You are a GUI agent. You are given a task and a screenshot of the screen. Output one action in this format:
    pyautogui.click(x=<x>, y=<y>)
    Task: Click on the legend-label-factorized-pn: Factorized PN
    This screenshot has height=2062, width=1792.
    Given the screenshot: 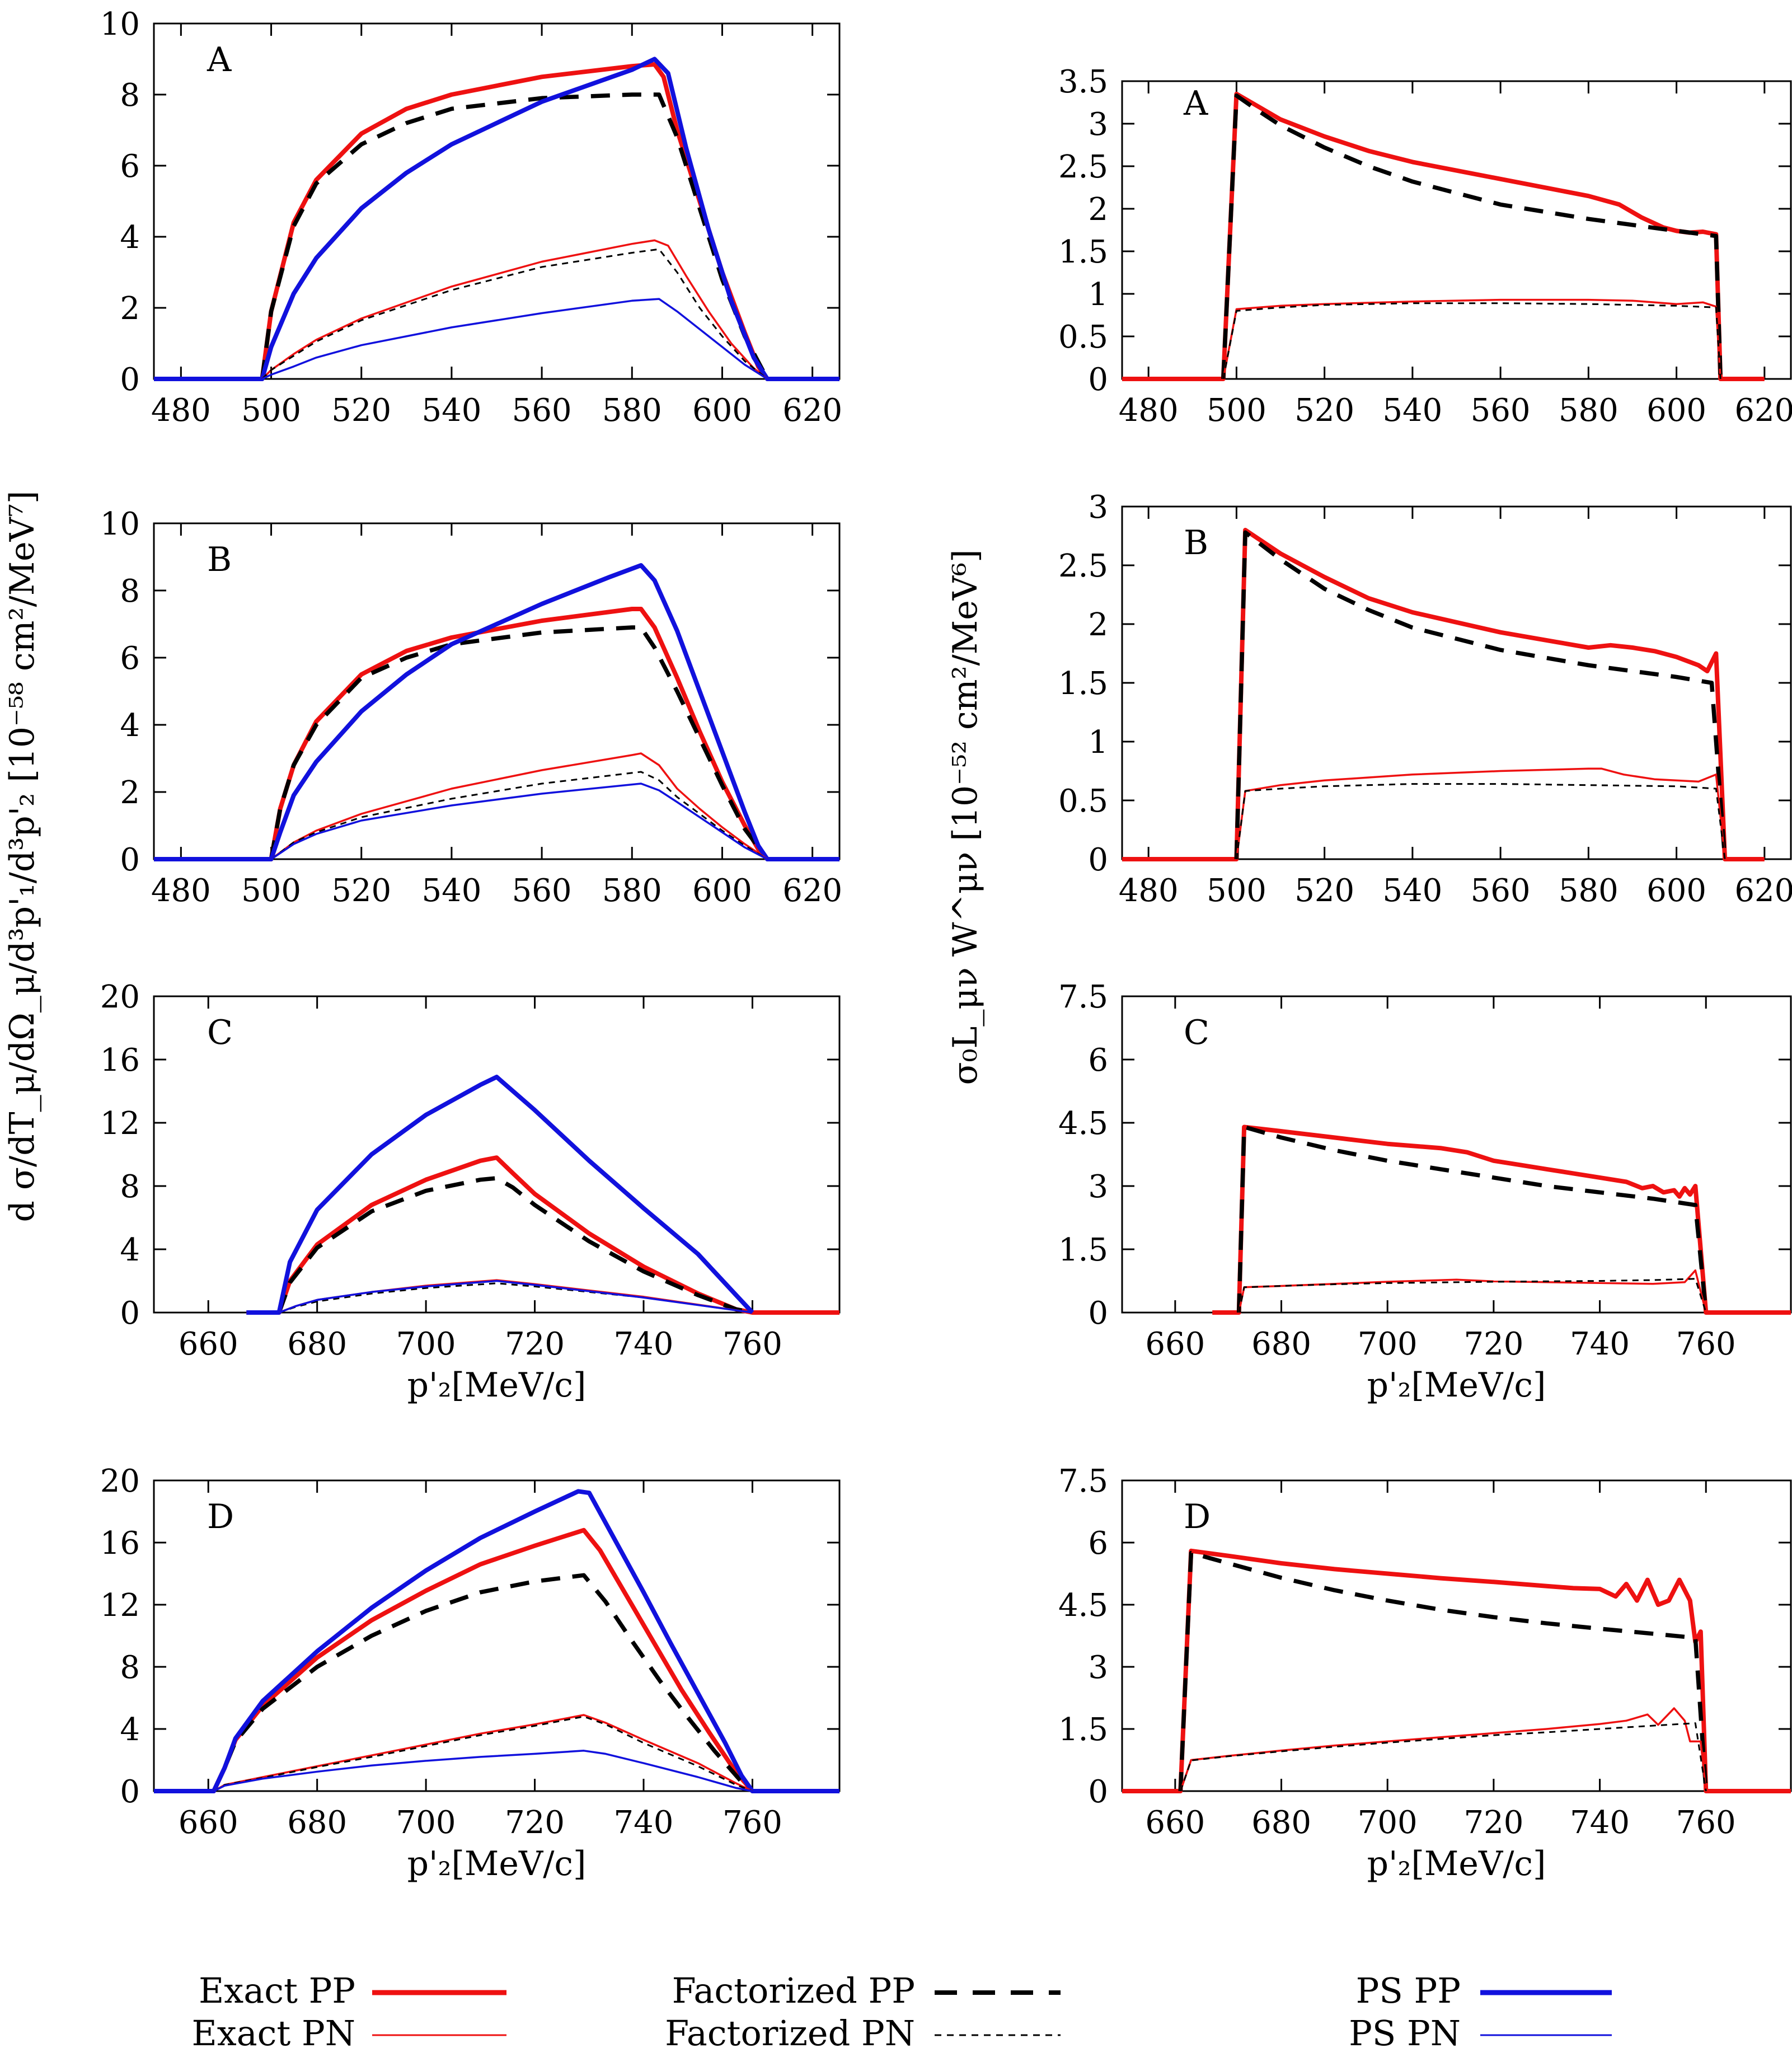 What is the action you would take?
    pyautogui.click(x=790, y=2033)
    